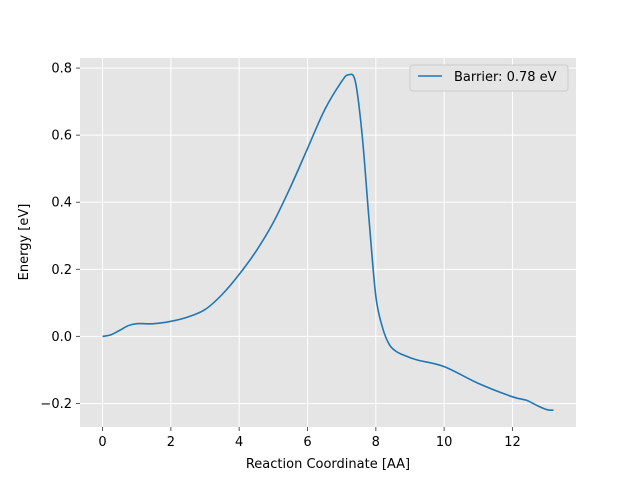 This screenshot has height=480, width=640. What do you see at coordinates (328, 464) in the screenshot?
I see `x-axis-label: Reaction Coordinate [AA]` at bounding box center [328, 464].